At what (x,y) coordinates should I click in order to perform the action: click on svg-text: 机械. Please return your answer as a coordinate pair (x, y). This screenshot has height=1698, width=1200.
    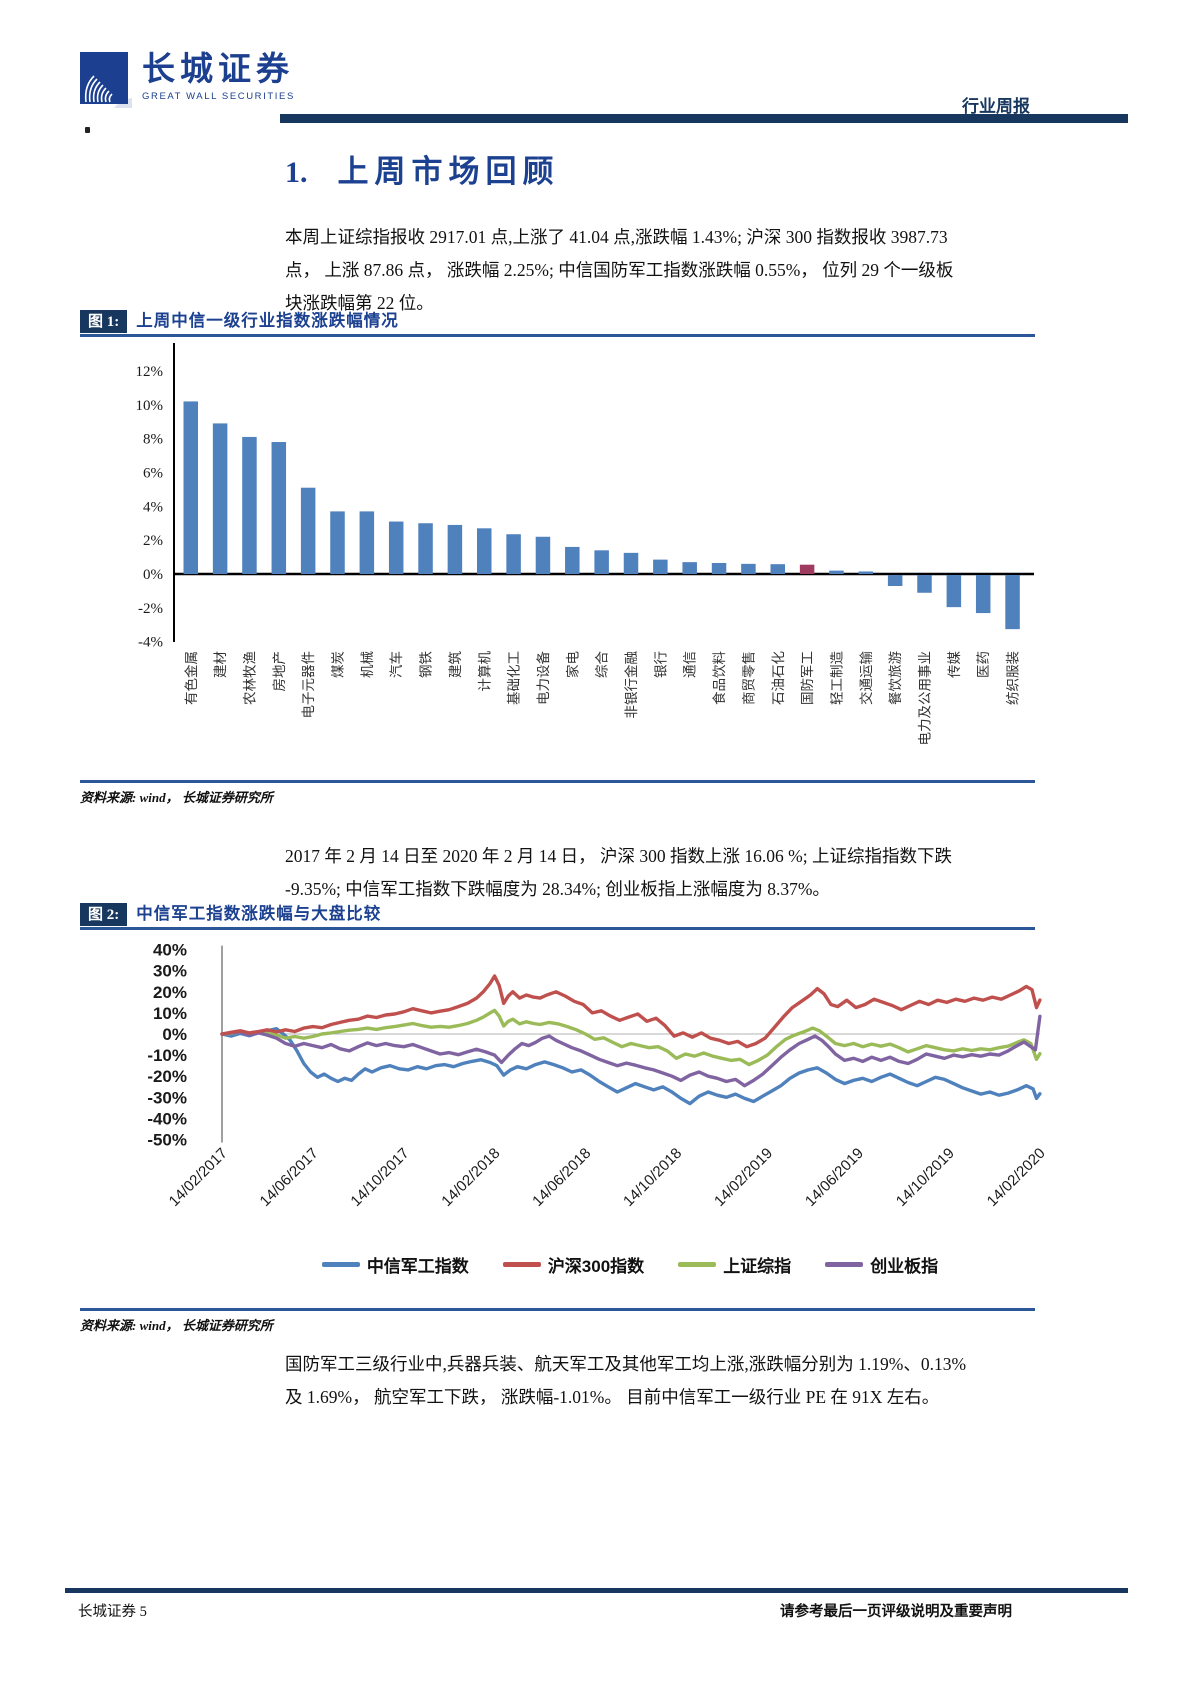
    Looking at the image, I should click on (367, 664).